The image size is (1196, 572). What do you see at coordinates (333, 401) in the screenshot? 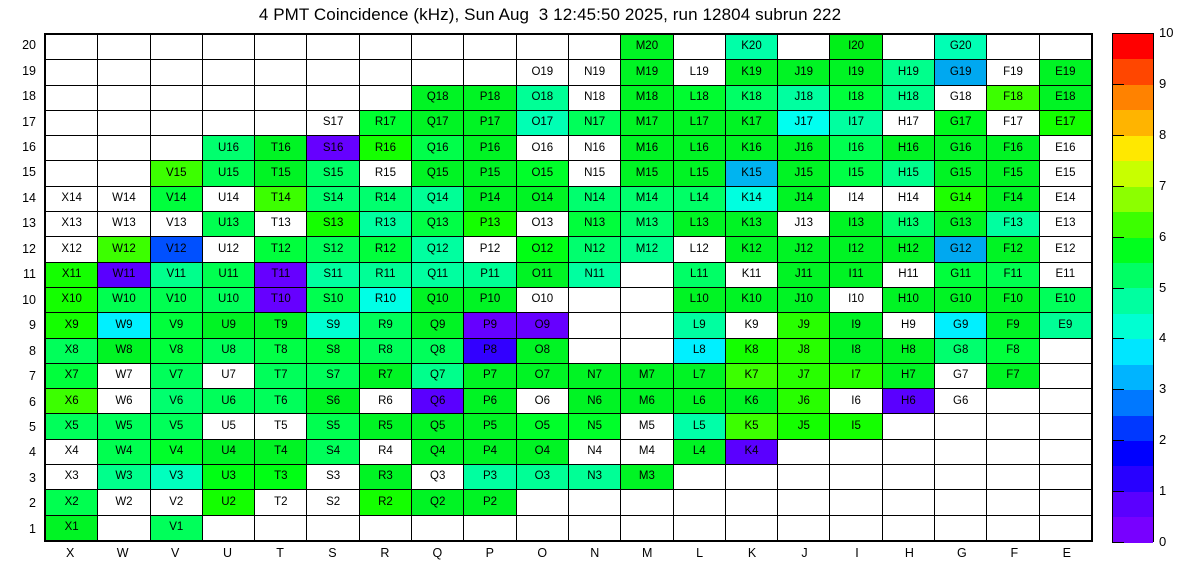
I see `heatmap-cell: S6` at bounding box center [333, 401].